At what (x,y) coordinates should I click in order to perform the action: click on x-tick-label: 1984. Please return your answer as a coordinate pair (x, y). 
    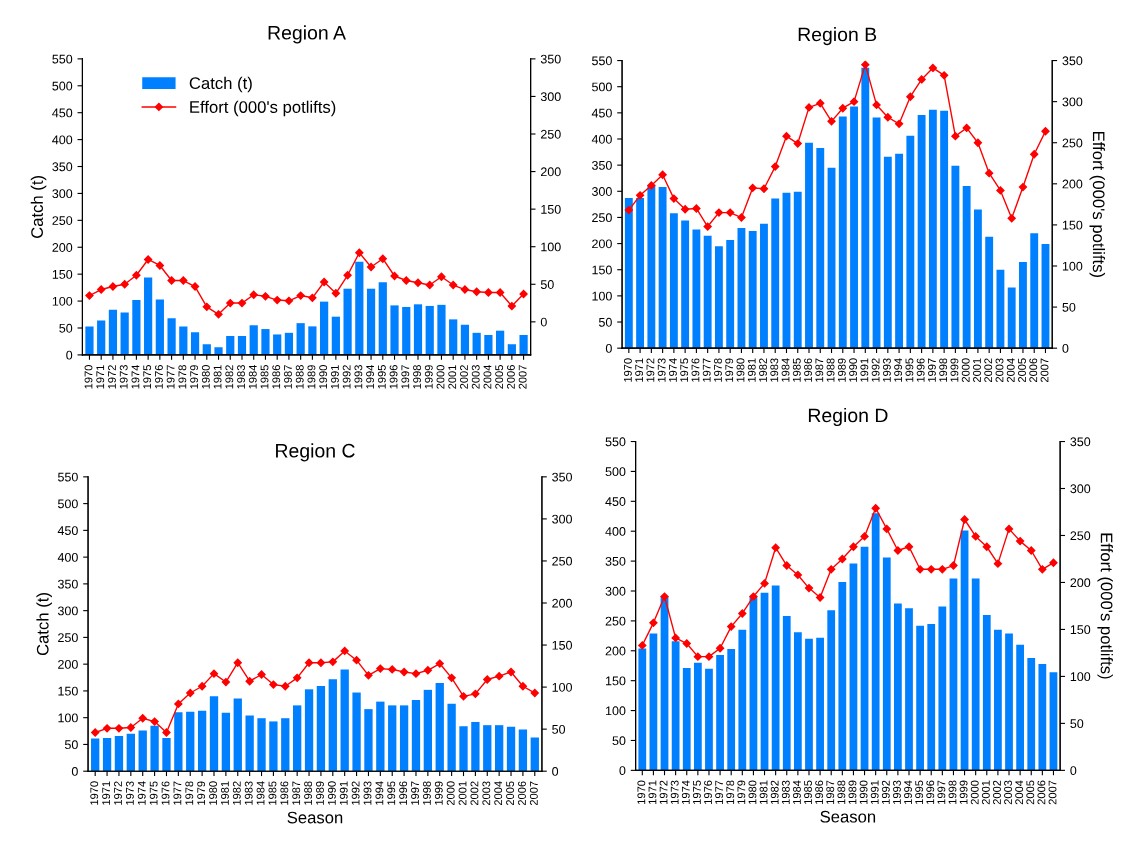
    Looking at the image, I should click on (252, 376).